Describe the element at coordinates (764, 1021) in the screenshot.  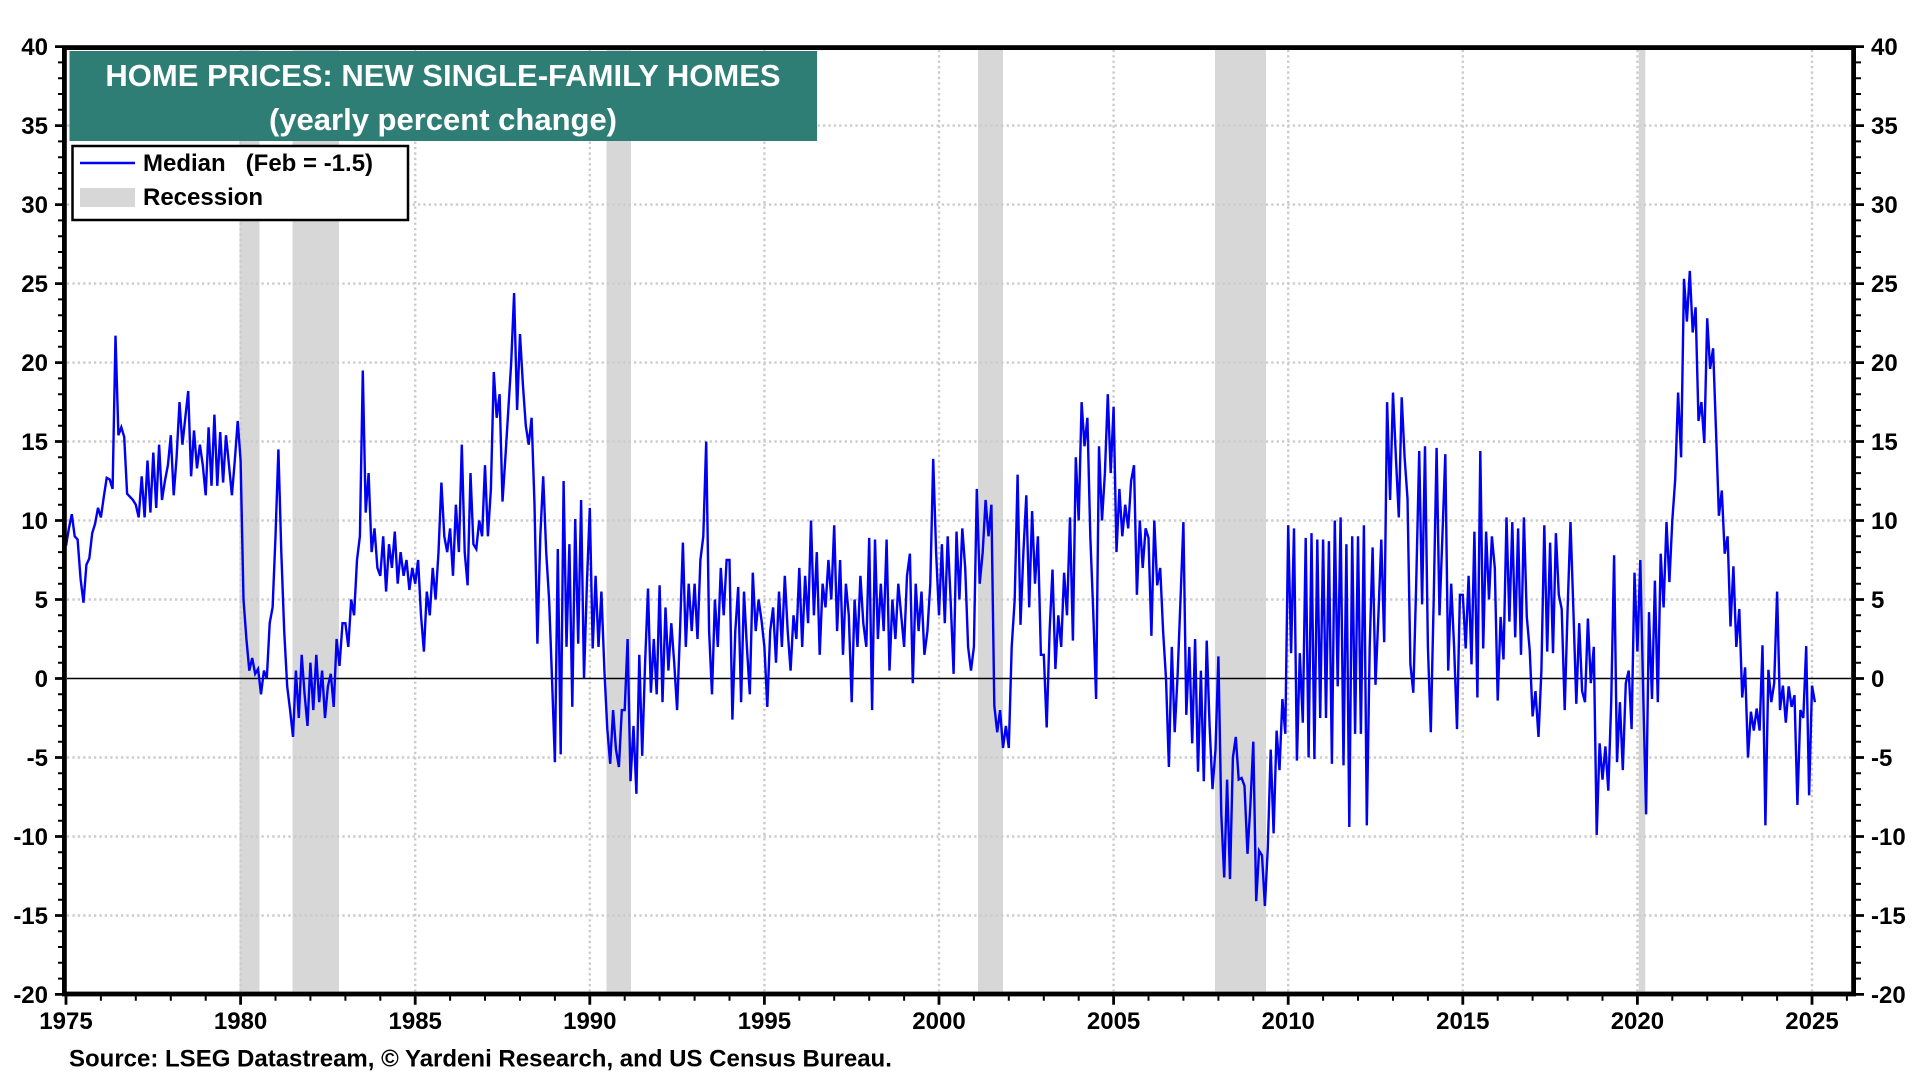
I see `svg-text: 1995` at that location.